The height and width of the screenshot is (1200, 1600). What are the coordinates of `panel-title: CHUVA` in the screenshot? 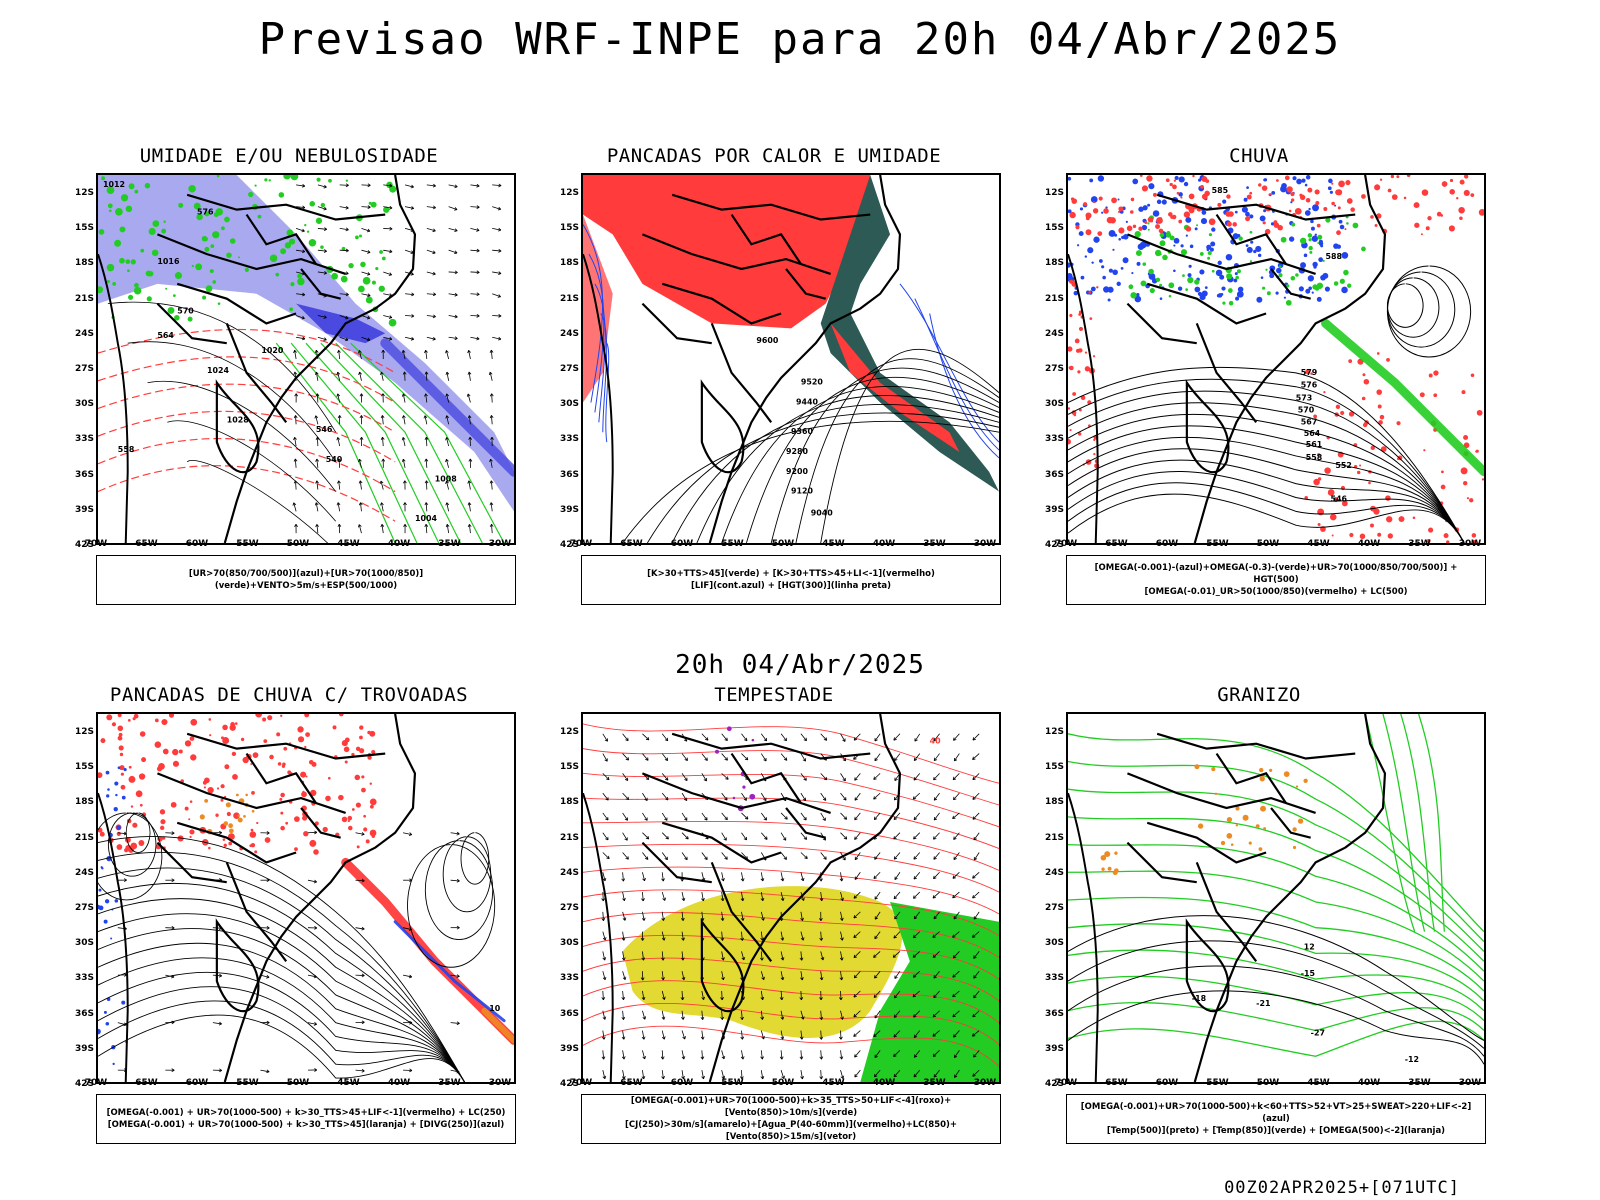 It's located at (1259, 156).